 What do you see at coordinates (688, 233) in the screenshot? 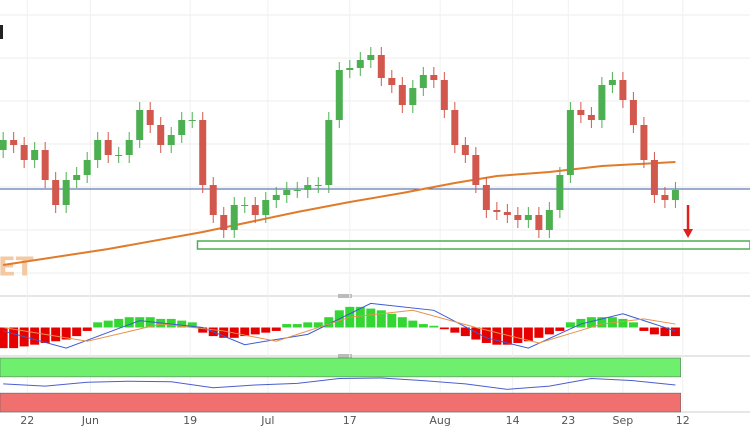
I see `arrow-head` at bounding box center [688, 233].